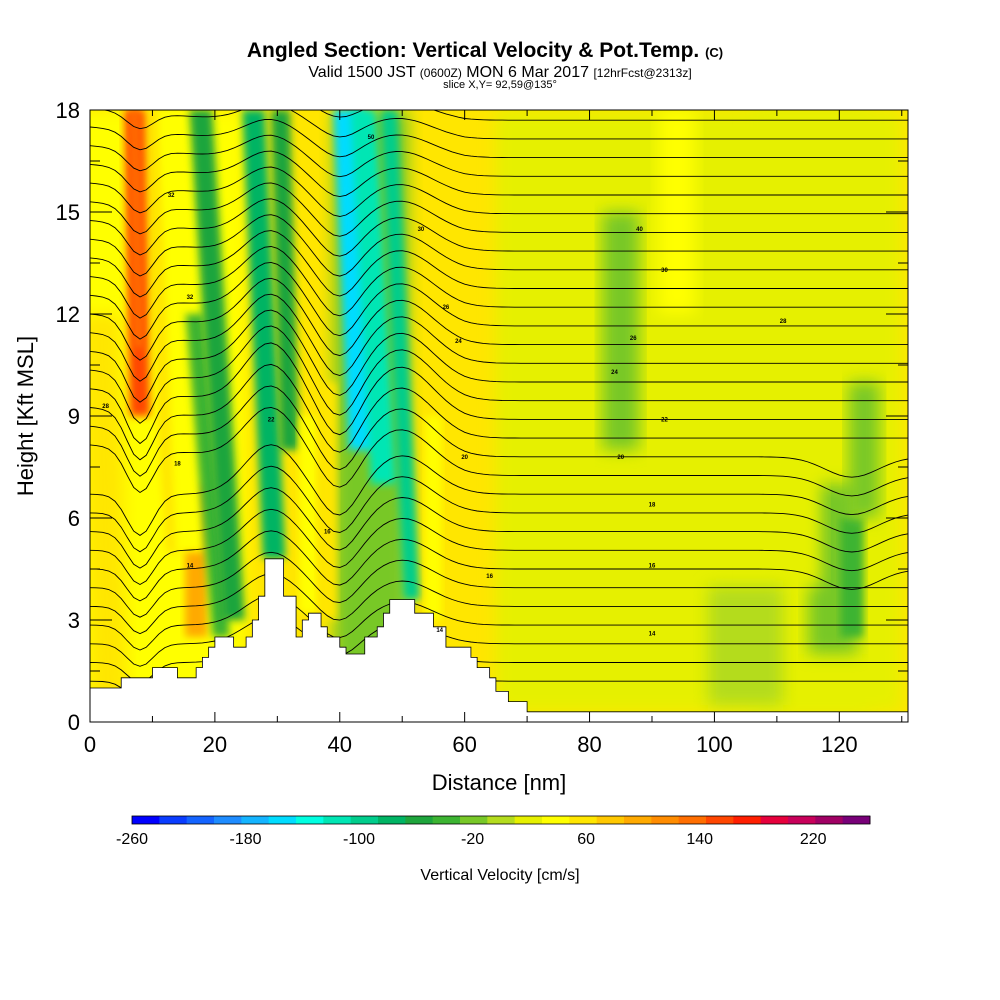 This screenshot has height=1000, width=1000. Describe the element at coordinates (74, 416) in the screenshot. I see `y-tick-label: 9` at that location.